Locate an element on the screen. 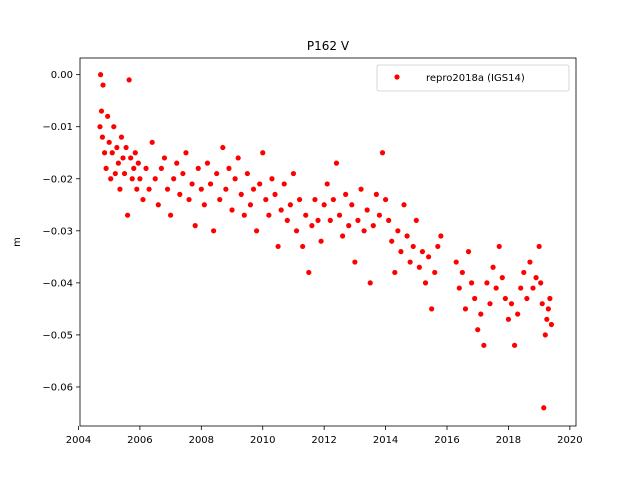  y-axis: 0.00 −0.01 −0.02 −0.03 −0.04 −0.05 −0.06 is located at coordinates (61, 231).